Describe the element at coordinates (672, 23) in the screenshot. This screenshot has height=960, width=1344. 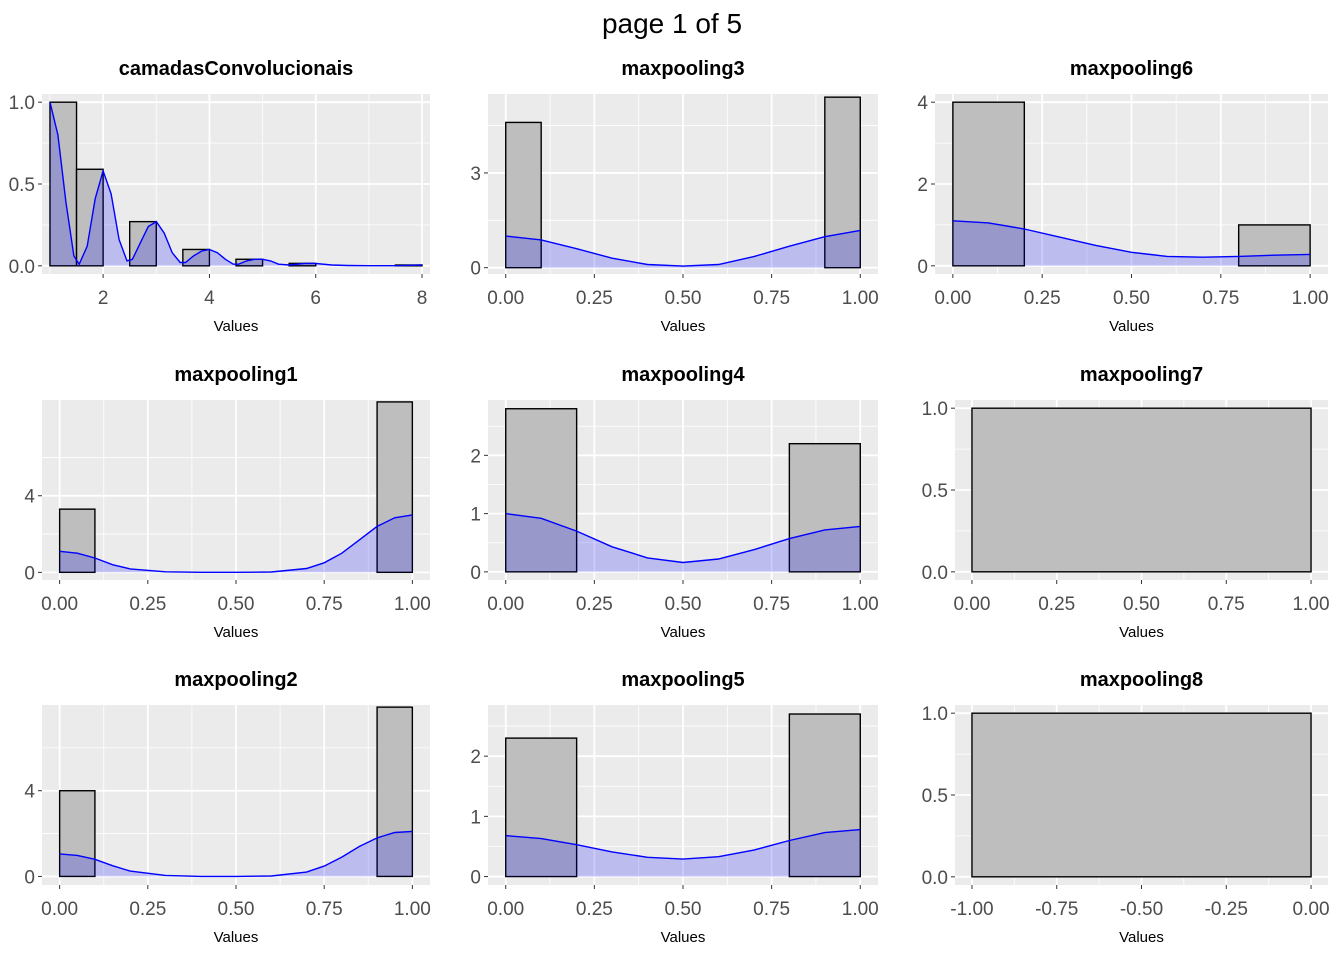
I see `page-title: page 1 of 5` at that location.